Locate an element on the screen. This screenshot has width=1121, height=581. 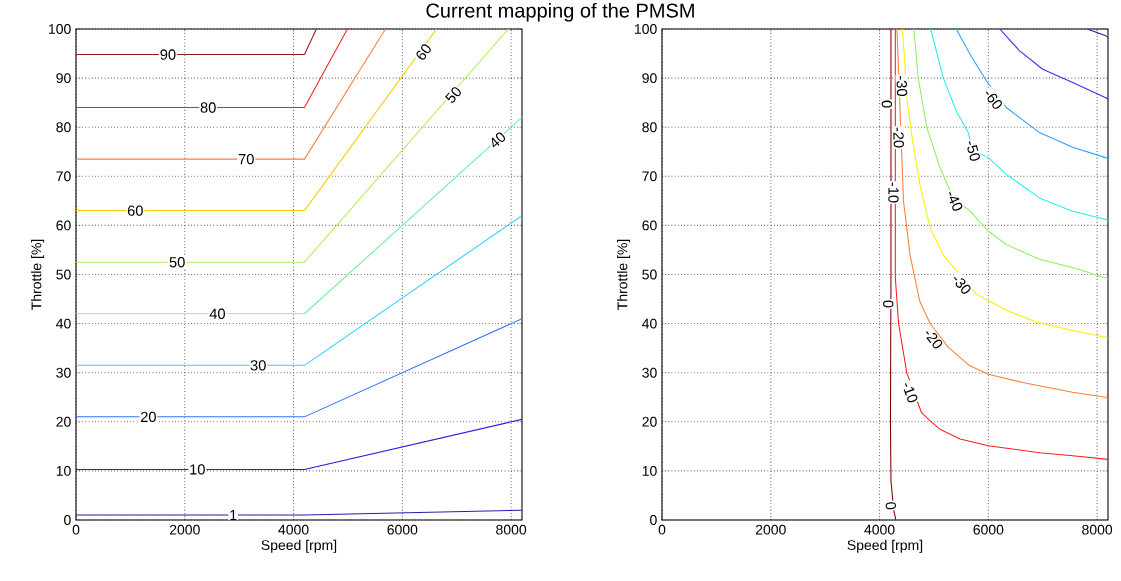
chart-title: Current mapping of the PMSM is located at coordinates (560, 12).